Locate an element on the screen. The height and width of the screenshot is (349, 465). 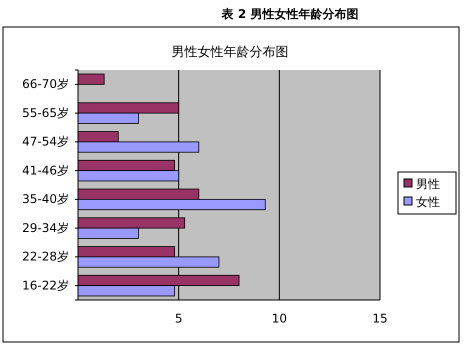
chart-subtitle: 男性女性年龄分布图 is located at coordinates (230, 52).